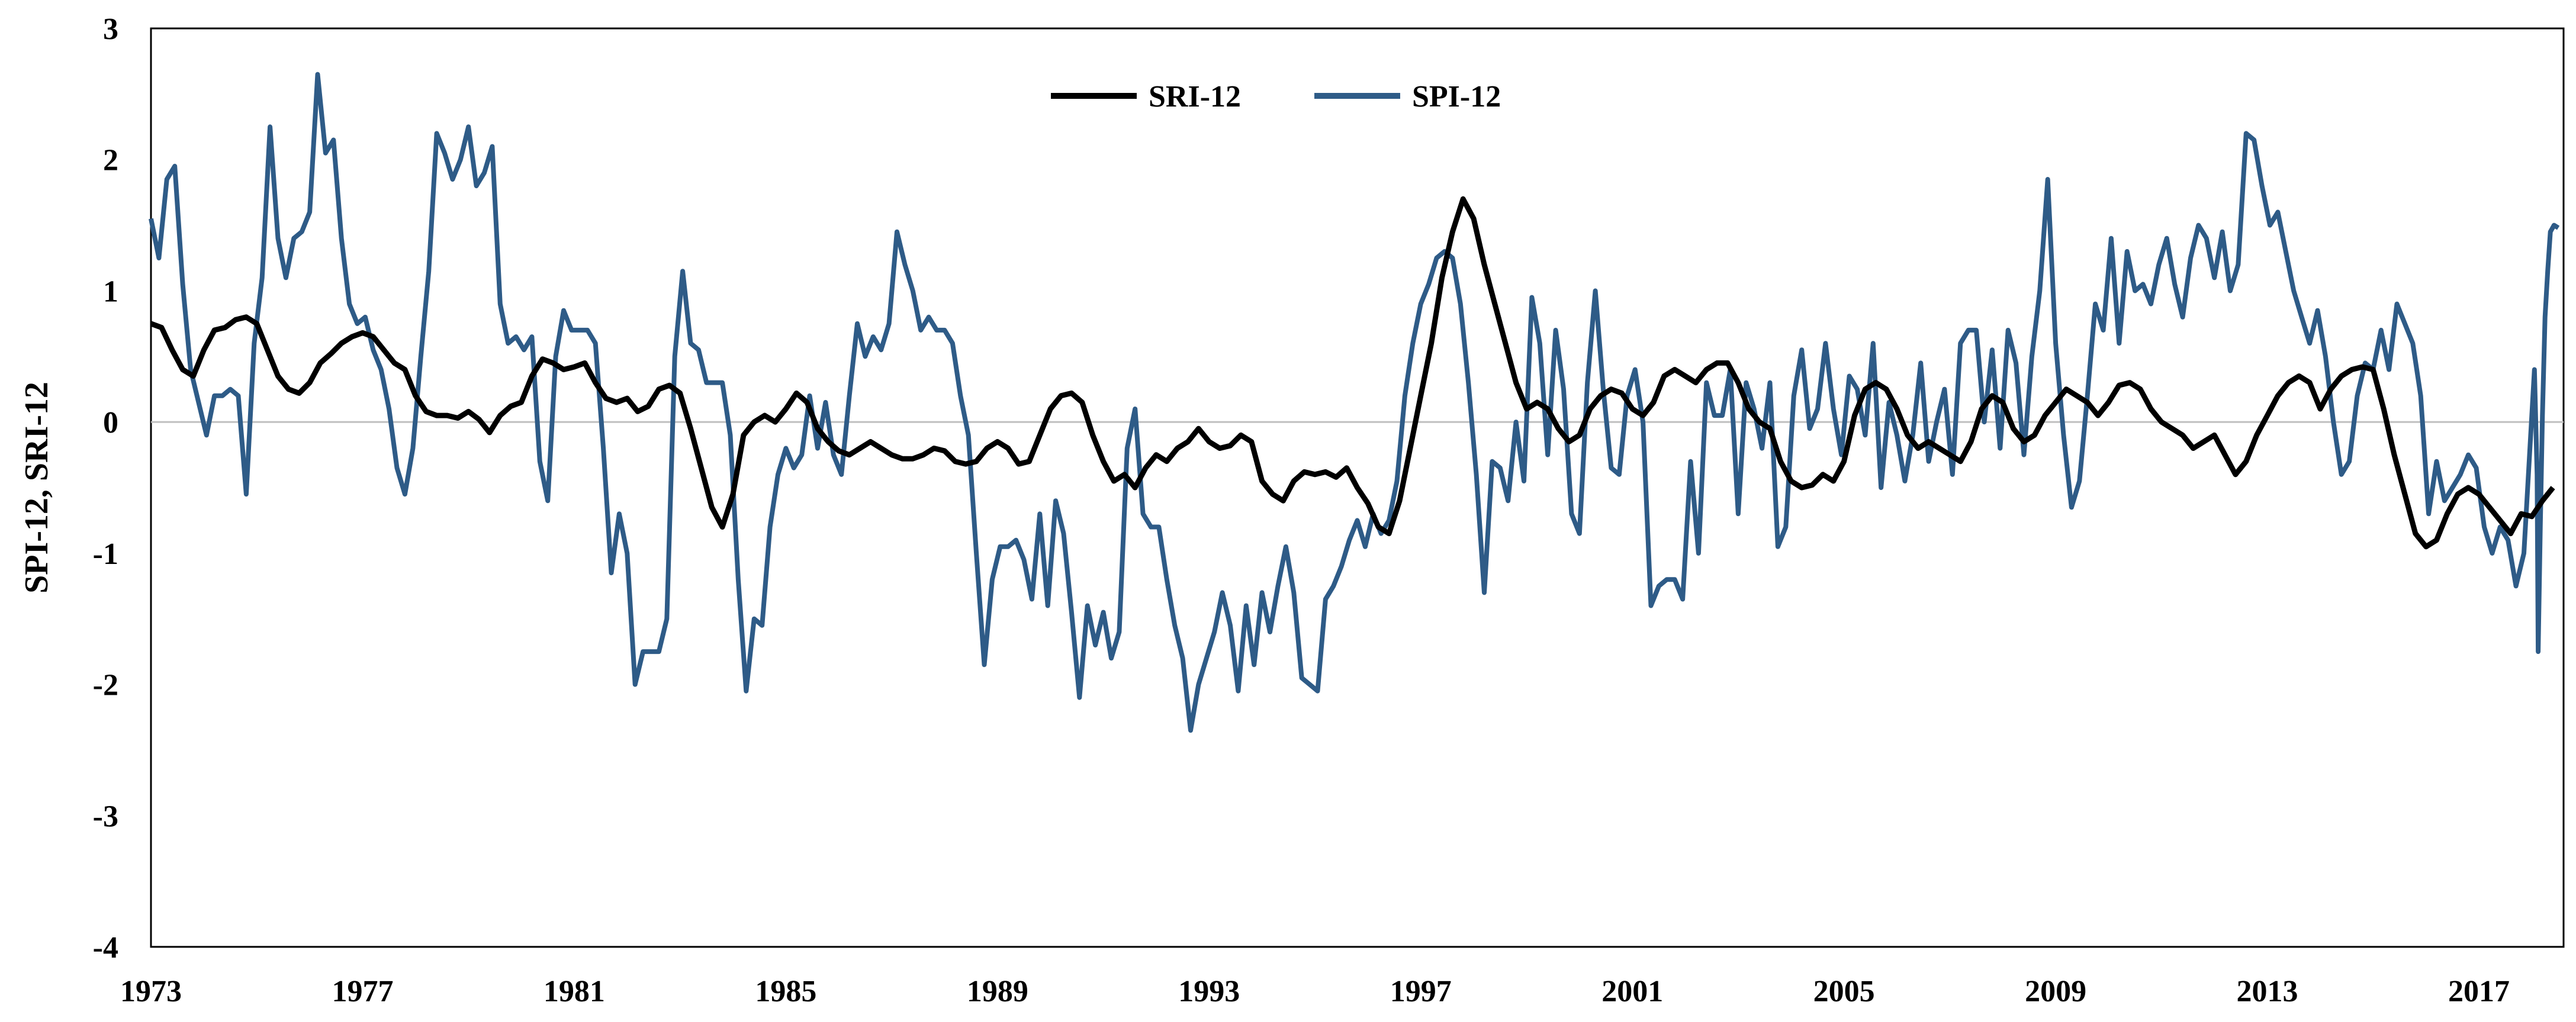  I want to click on x-tick-label: 1989, so click(998, 991).